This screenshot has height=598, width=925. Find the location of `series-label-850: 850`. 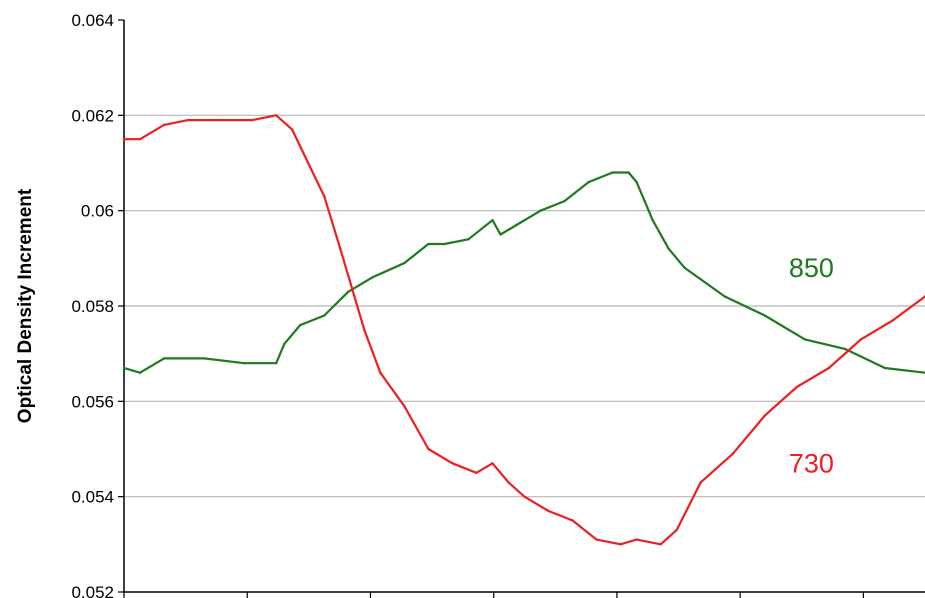

series-label-850: 850 is located at coordinates (811, 268).